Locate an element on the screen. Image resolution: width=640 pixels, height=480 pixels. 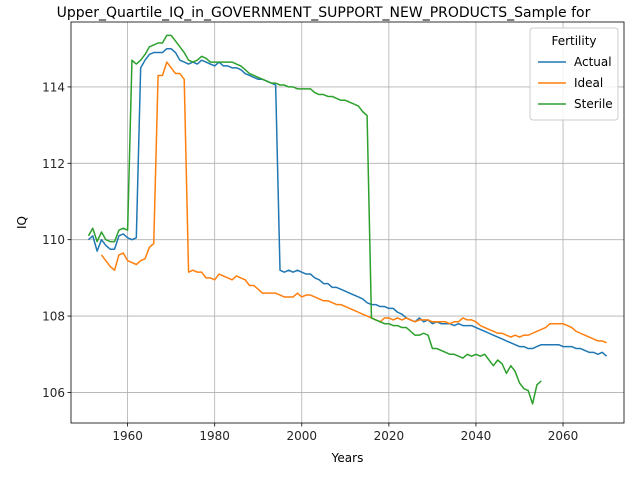
legend-label-actual: Actual is located at coordinates (593, 62).